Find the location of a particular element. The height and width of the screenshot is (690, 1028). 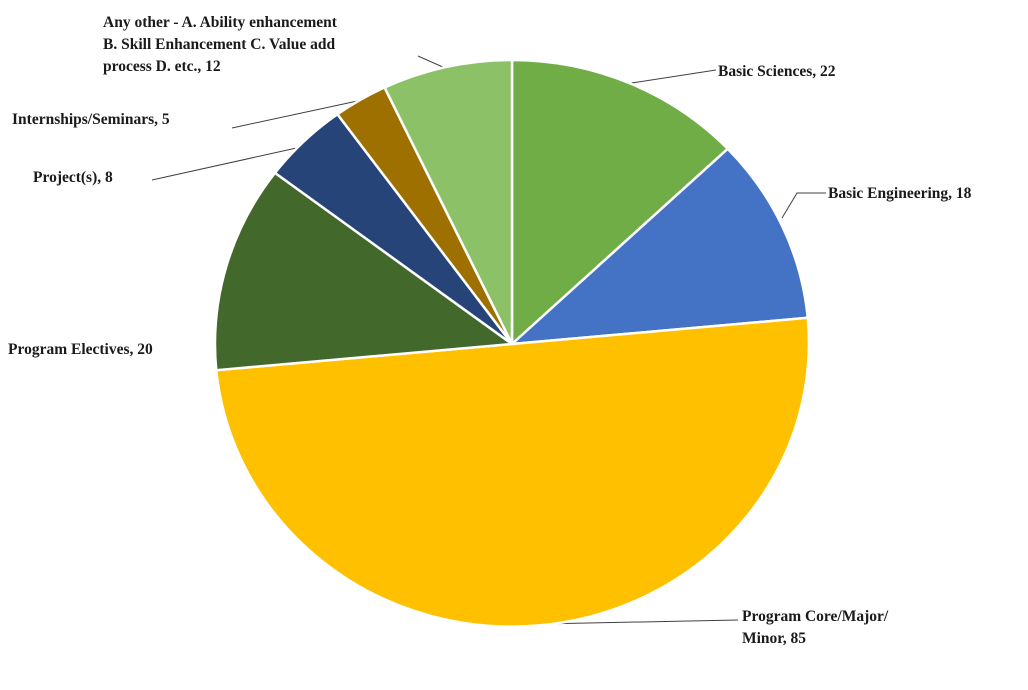

slice-label-line: Program Core/Major/ is located at coordinates (815, 616).